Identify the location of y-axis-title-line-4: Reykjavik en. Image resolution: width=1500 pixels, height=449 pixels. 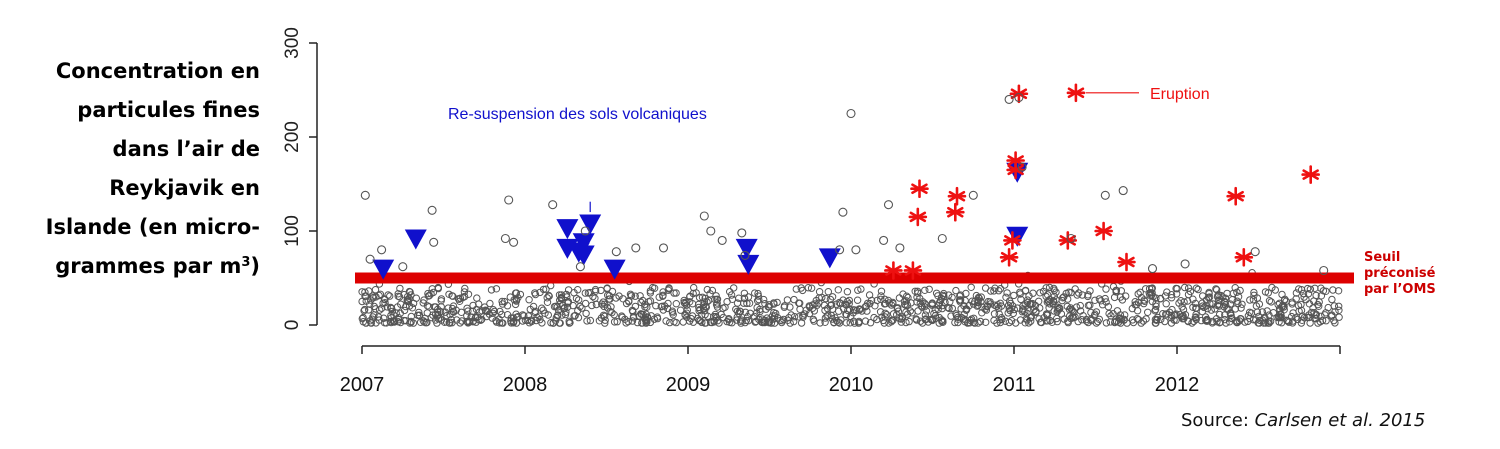
(184, 188).